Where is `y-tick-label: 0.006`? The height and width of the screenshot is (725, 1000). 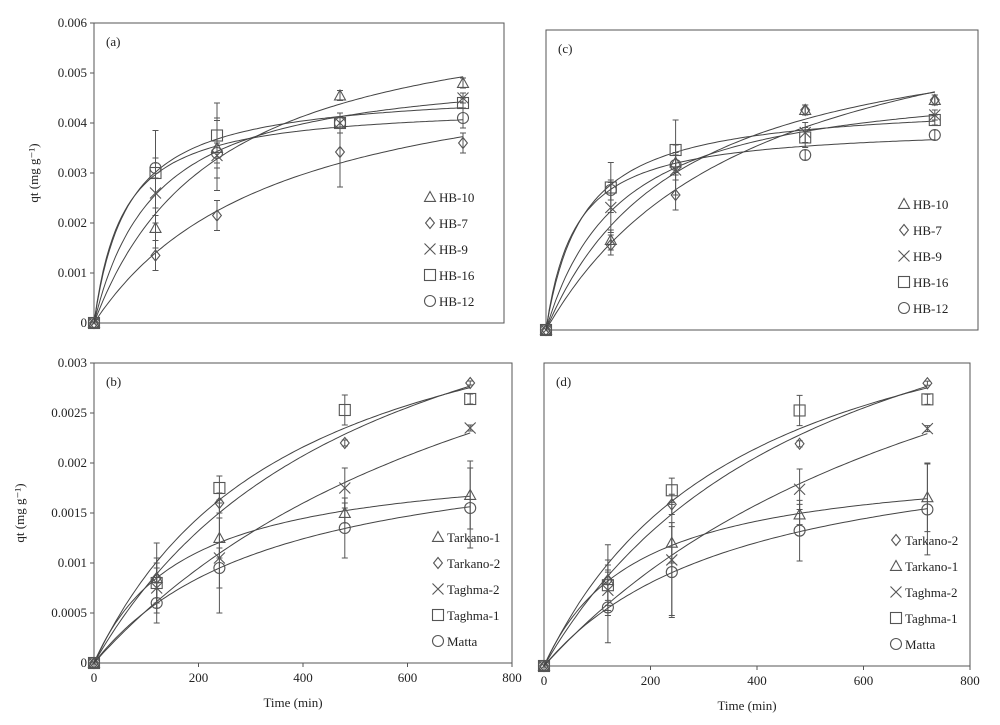
y-tick-label: 0.006 is located at coordinates (73, 22).